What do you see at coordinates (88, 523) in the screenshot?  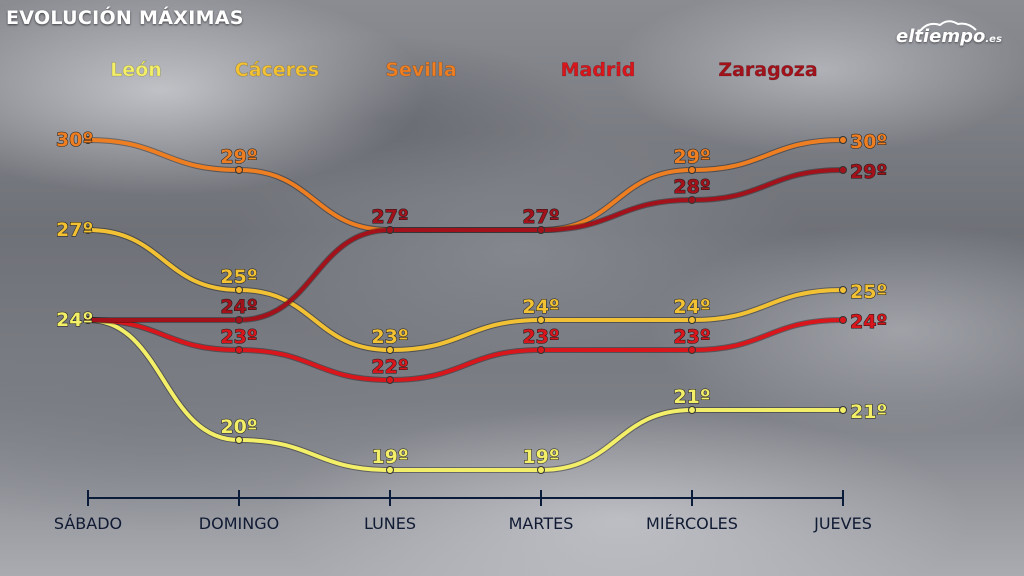 I see `x-tick-label: SÁBADO` at bounding box center [88, 523].